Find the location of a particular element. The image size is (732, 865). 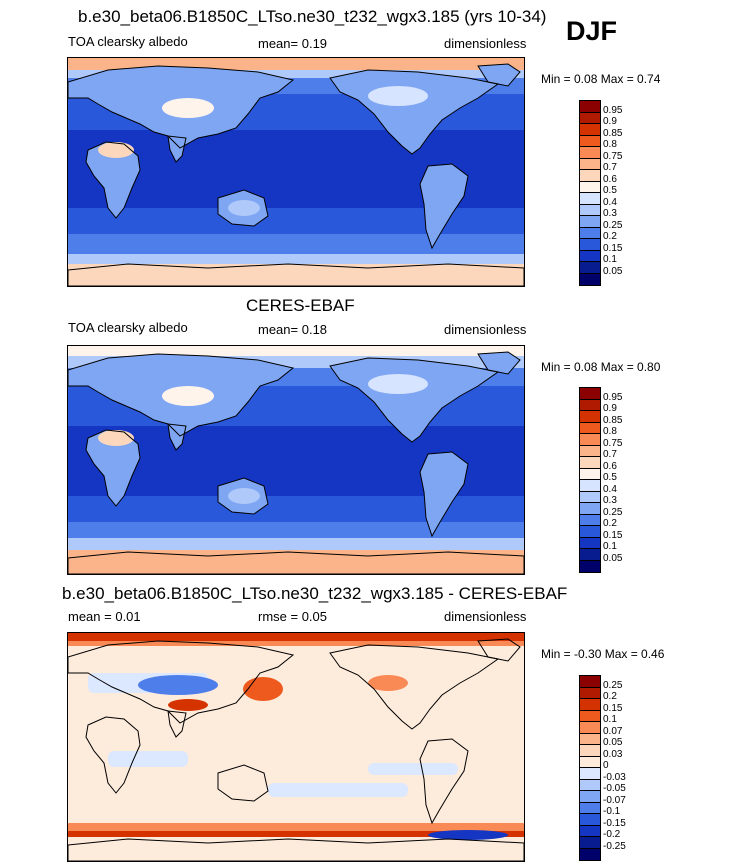

season-label: DJF is located at coordinates (592, 31).